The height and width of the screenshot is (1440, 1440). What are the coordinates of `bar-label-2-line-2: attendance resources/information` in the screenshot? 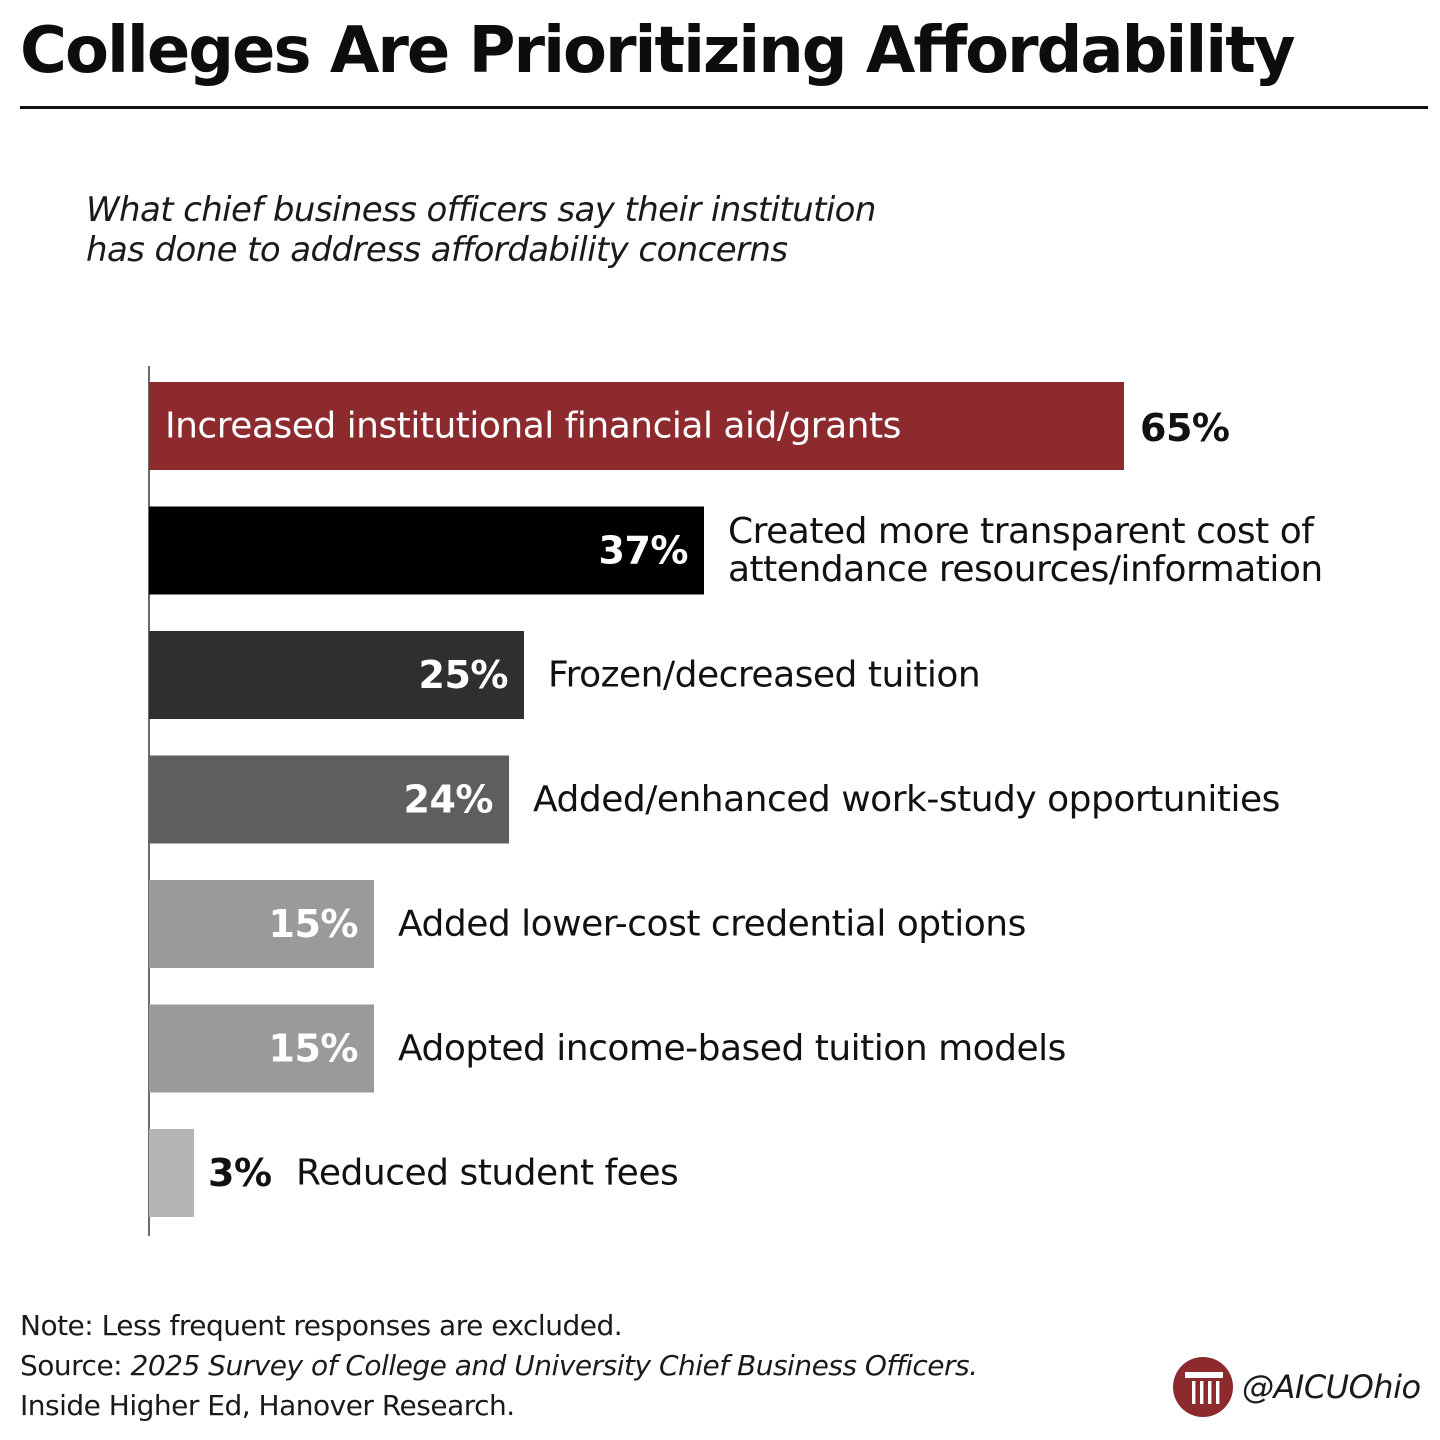 It's located at (1025, 569).